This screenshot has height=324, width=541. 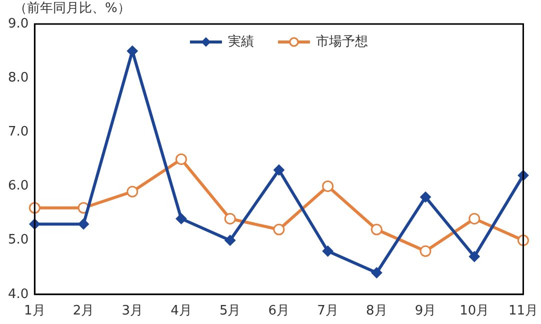 I want to click on x-tick-label: 2月, so click(x=83, y=311).